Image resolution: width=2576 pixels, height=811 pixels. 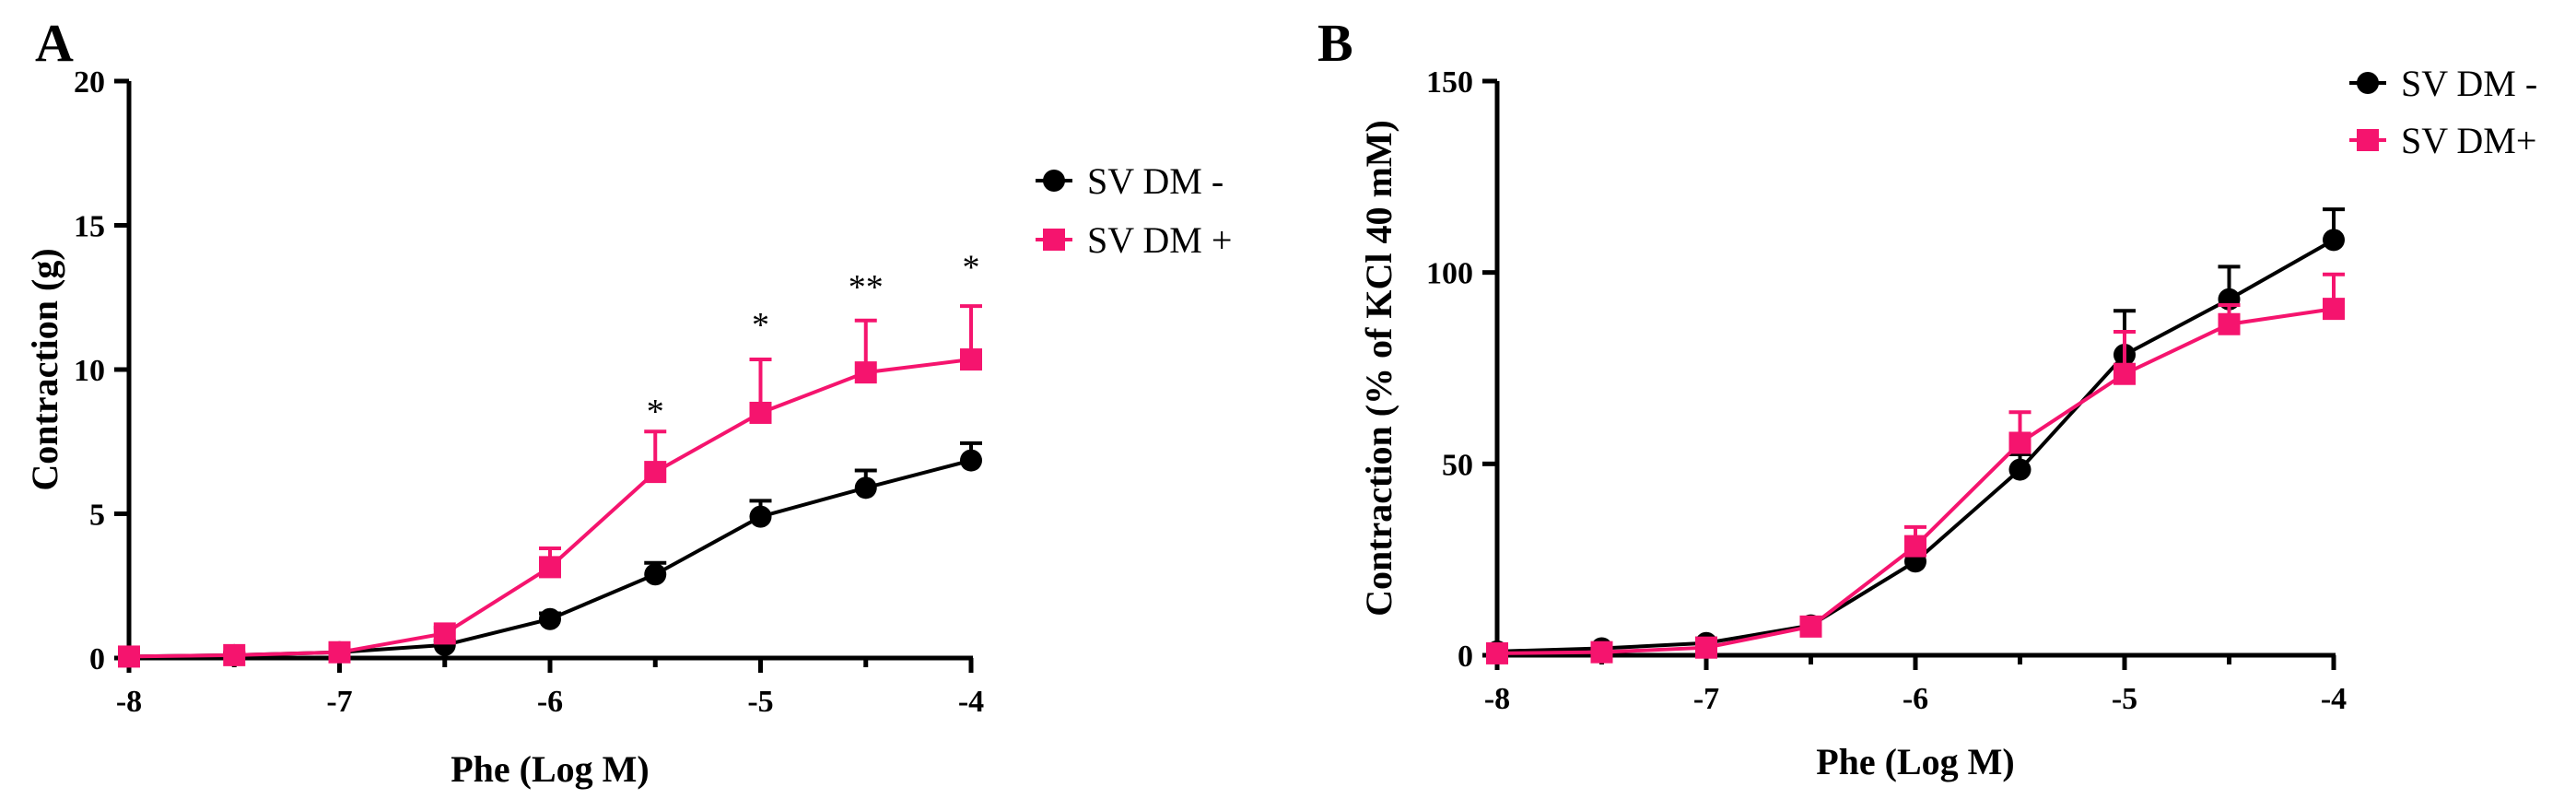 What do you see at coordinates (54, 43) in the screenshot?
I see `panel-letter: A` at bounding box center [54, 43].